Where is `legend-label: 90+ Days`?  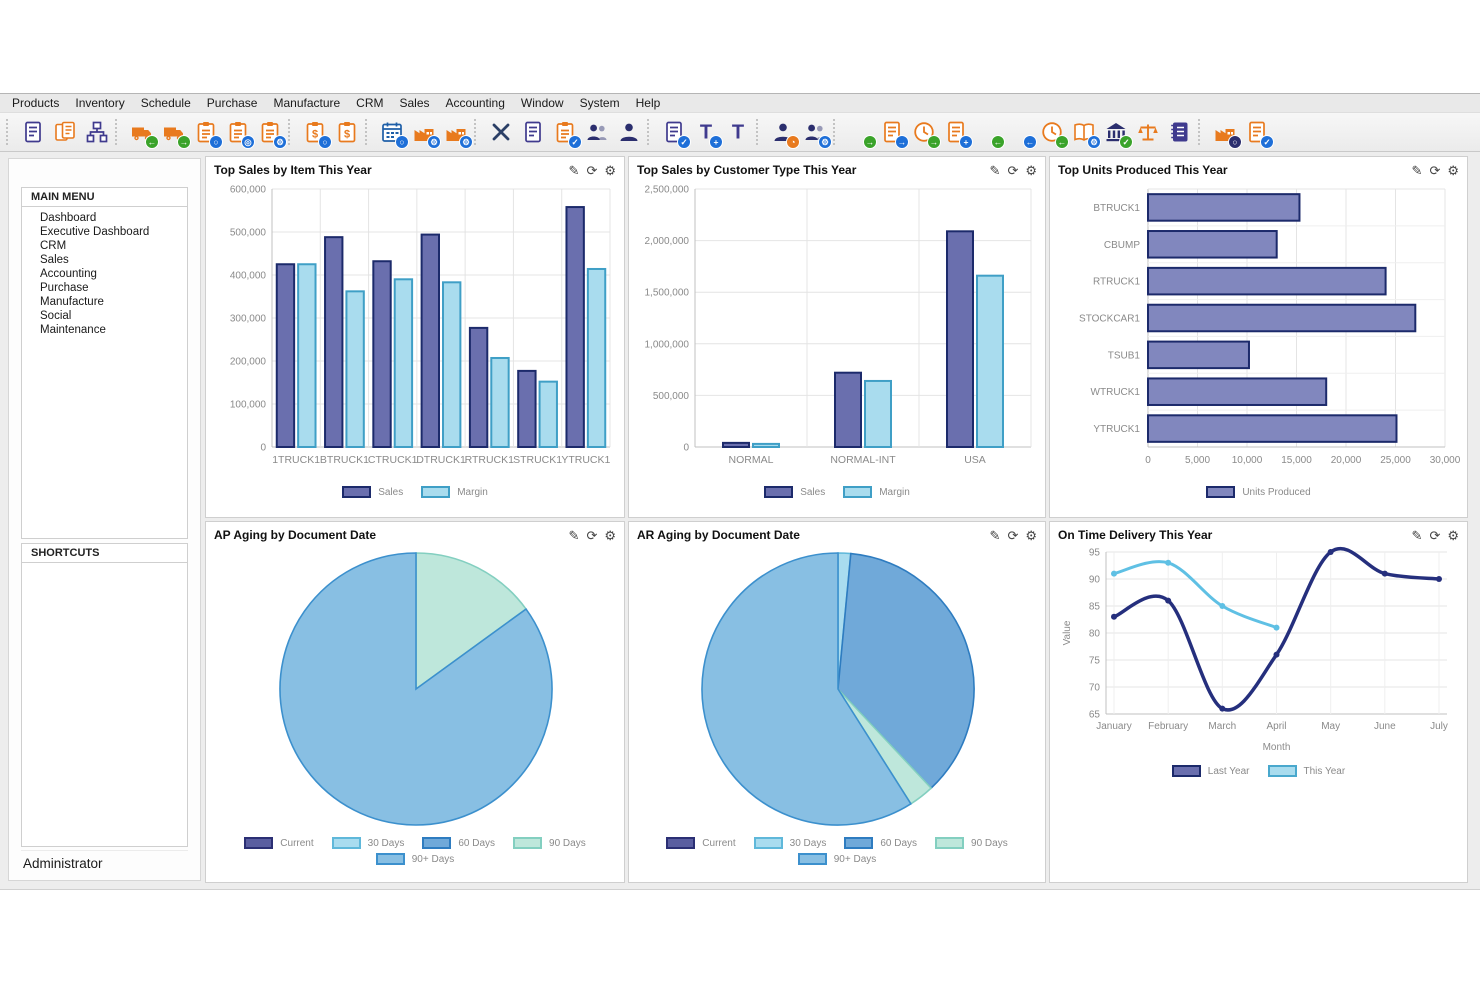
legend-label: 90+ Days is located at coordinates (855, 859).